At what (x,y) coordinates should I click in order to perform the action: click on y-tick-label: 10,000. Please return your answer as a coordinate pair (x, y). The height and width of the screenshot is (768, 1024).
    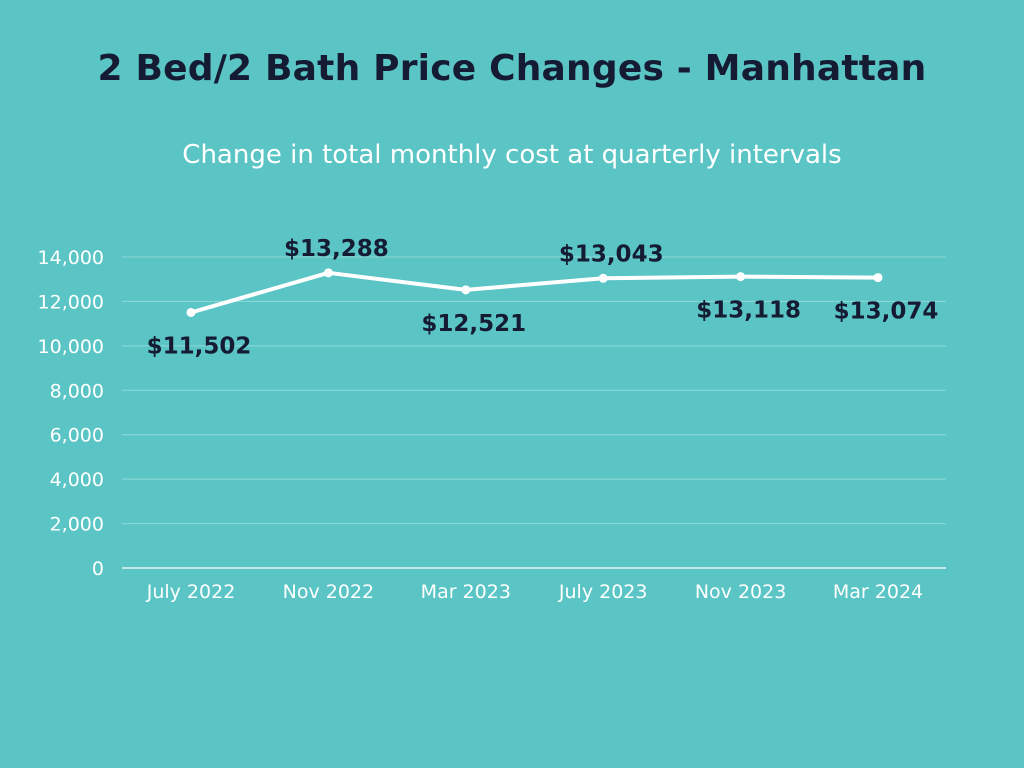
    Looking at the image, I should click on (71, 347).